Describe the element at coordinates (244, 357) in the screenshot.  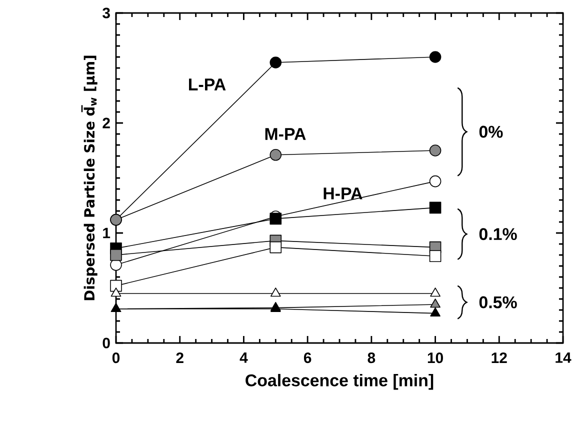
I see `x-tick-label: 4` at that location.